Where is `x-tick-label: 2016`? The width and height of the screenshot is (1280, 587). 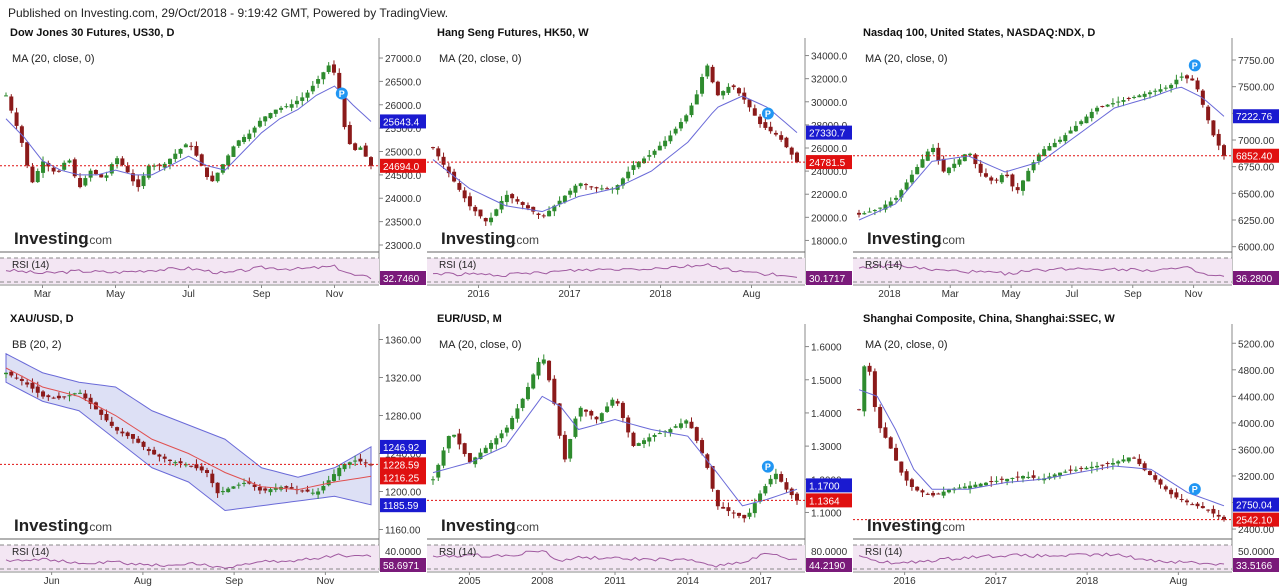
x-tick-label: 2016 is located at coordinates (905, 581).